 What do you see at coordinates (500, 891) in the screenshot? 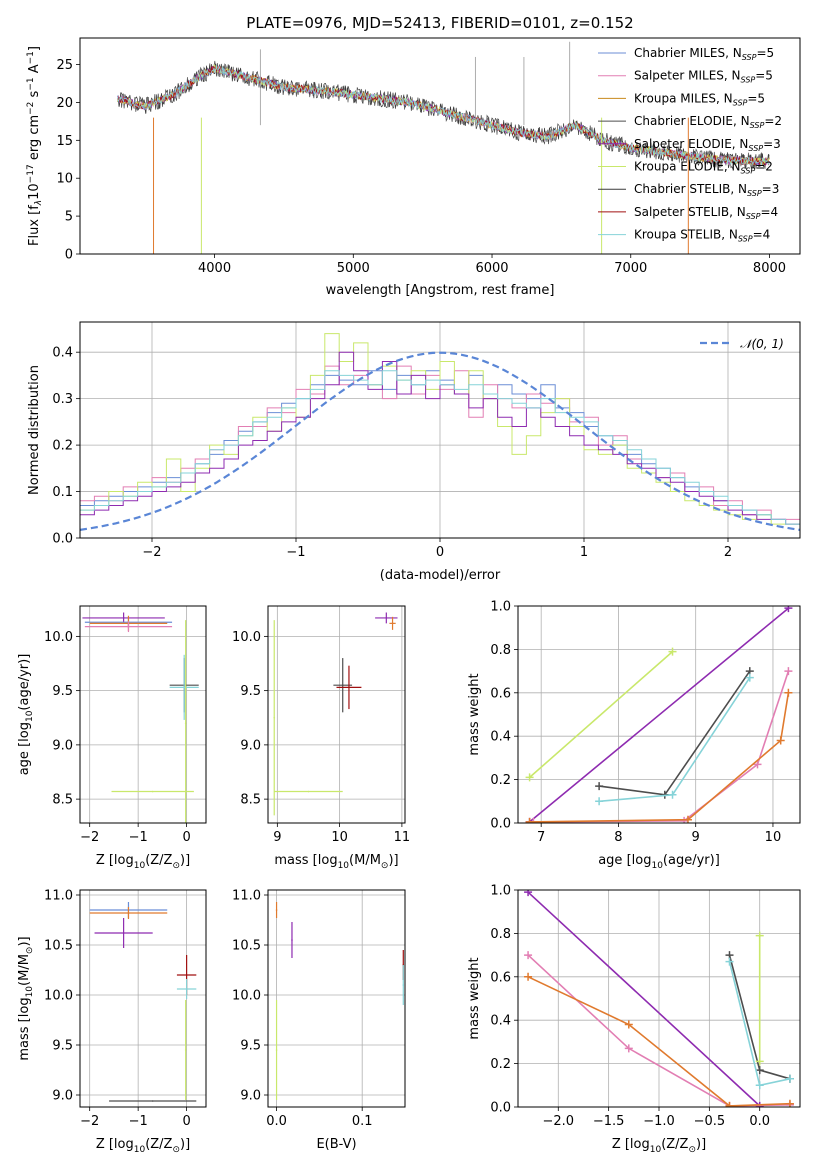
I see `y-tick-label: 1.0` at bounding box center [500, 891].